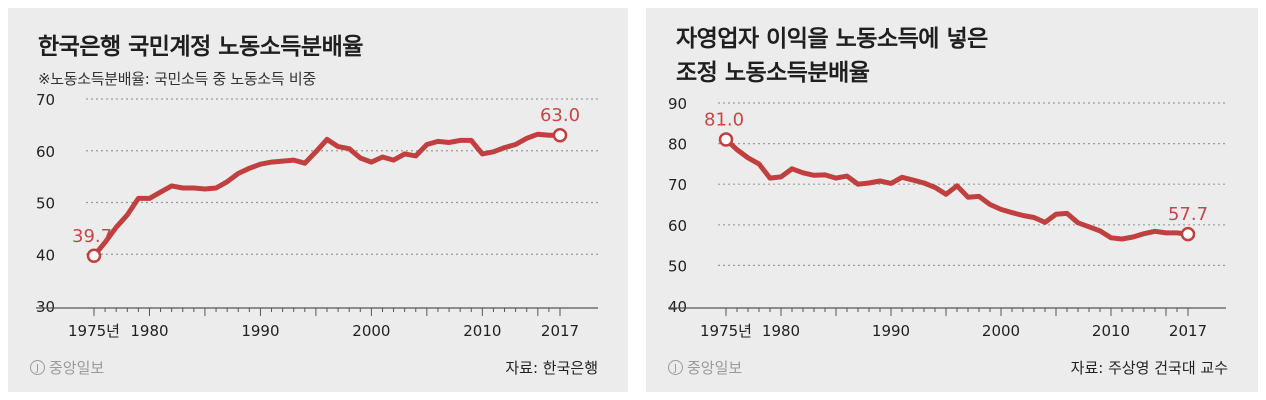 This screenshot has width=1266, height=400. Describe the element at coordinates (560, 115) in the screenshot. I see `data-label: 63.0` at that location.